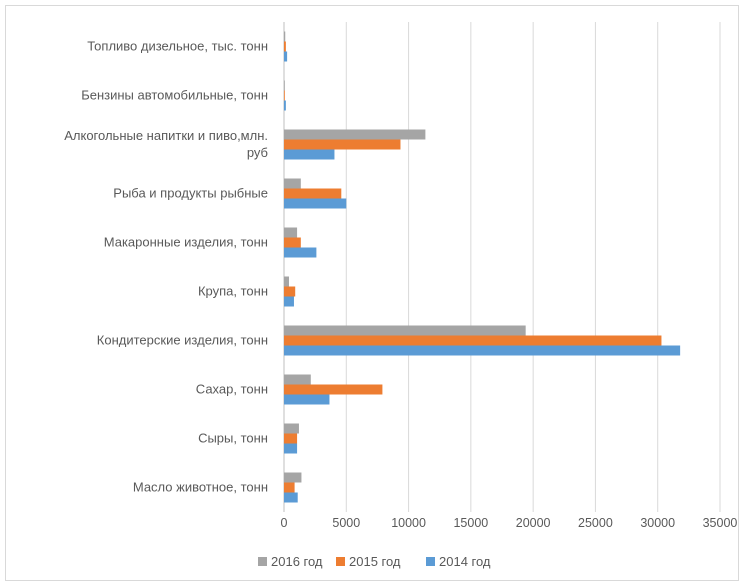  I want to click on legend-label: 2015 год, so click(375, 561).